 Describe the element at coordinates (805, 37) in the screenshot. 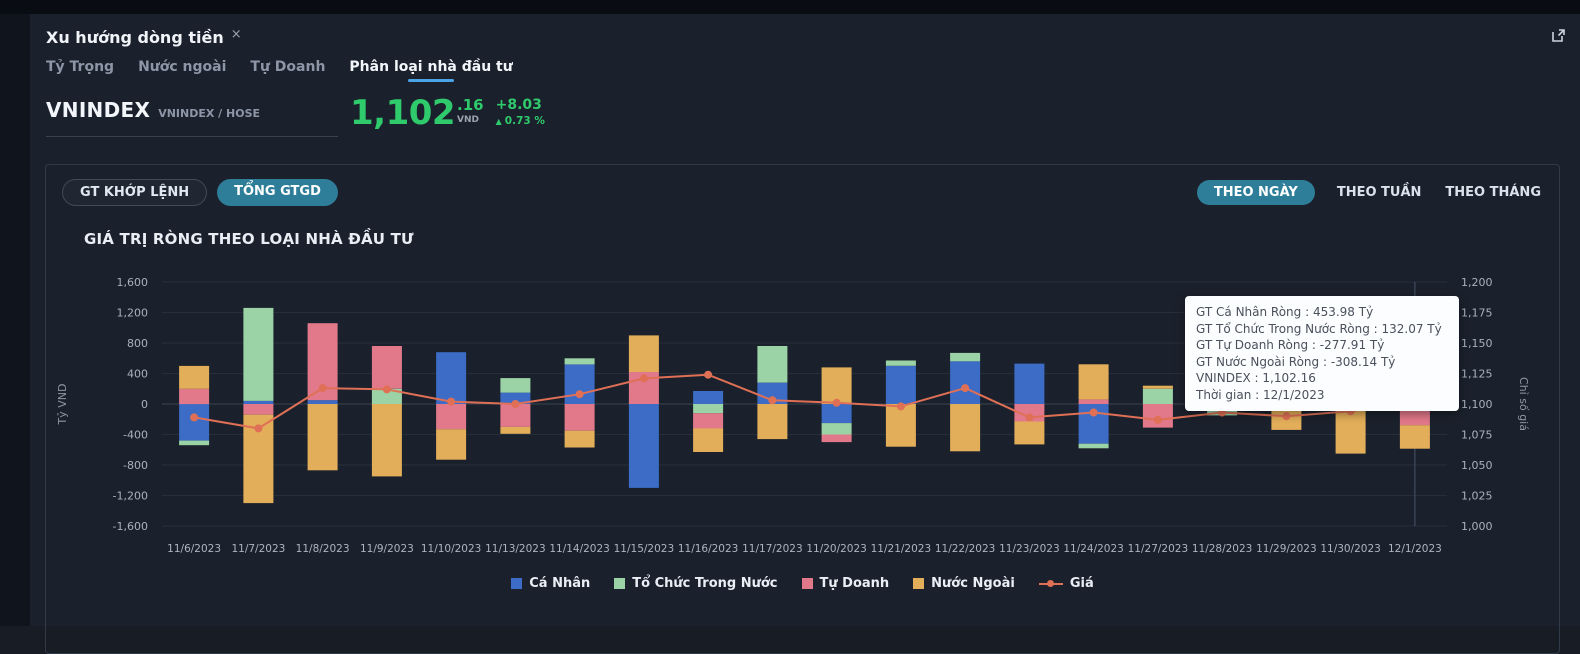

I see `tab-row: Xu hướng dòng tiền ×` at that location.